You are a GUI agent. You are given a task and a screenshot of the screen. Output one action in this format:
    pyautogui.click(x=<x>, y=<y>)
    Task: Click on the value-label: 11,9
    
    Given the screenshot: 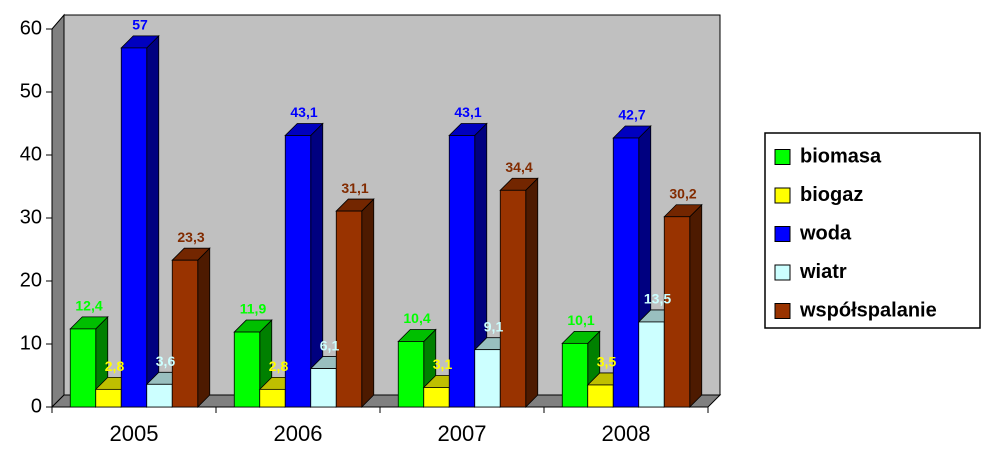 What is the action you would take?
    pyautogui.click(x=253, y=309)
    